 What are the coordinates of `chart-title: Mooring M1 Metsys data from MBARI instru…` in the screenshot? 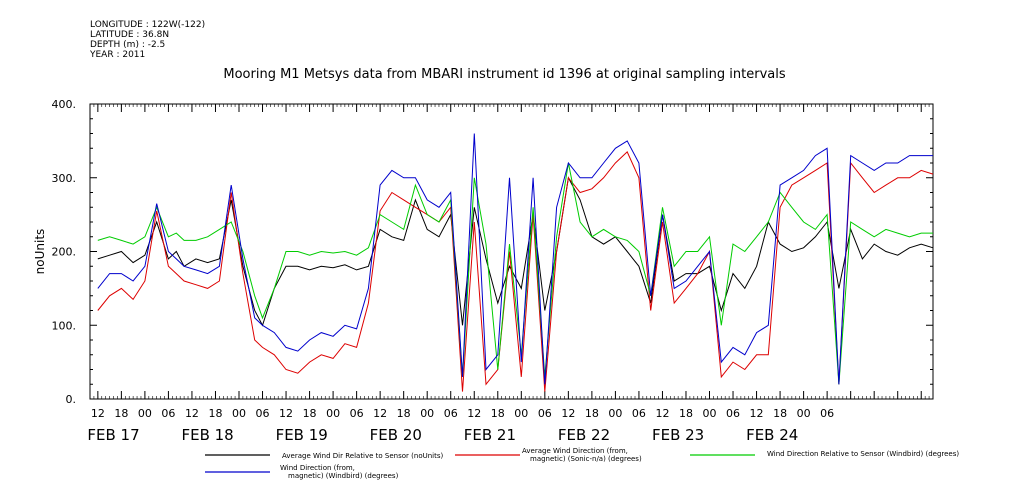 It's located at (504, 74).